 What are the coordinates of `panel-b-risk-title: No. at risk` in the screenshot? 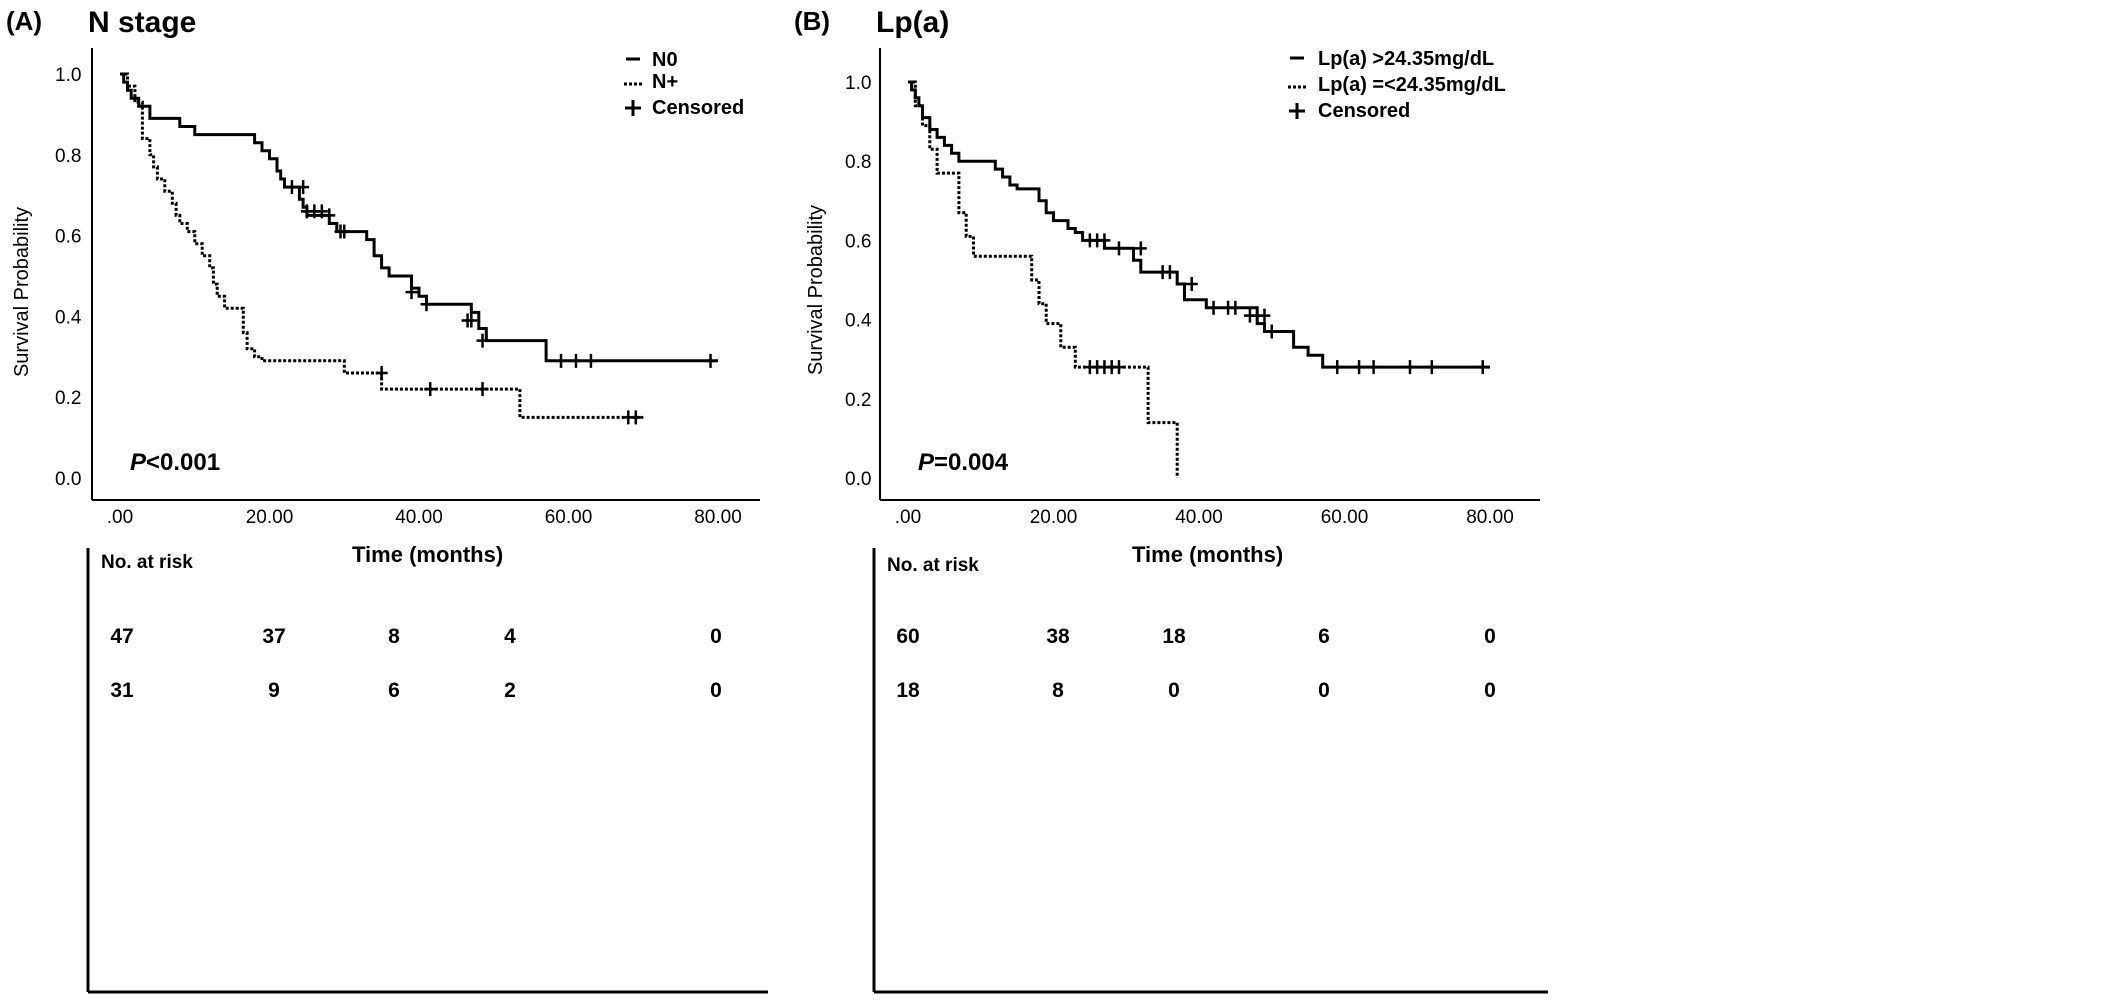 It's located at (933, 565).